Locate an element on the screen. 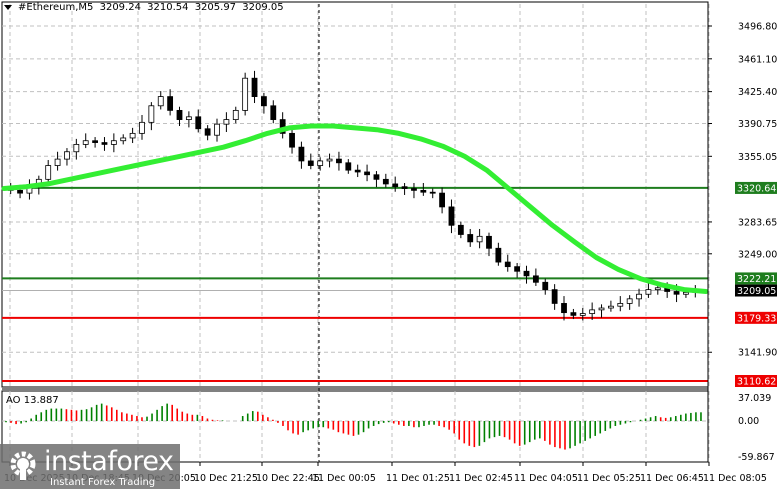  price-axis-label: 3249.00 is located at coordinates (757, 254).